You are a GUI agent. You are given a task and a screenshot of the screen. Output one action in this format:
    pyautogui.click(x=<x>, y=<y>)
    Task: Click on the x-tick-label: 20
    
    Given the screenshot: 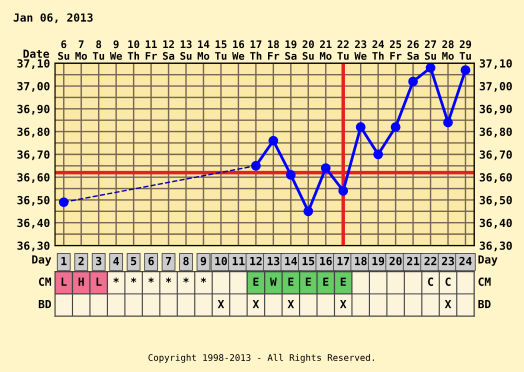 What is the action you would take?
    pyautogui.click(x=396, y=261)
    